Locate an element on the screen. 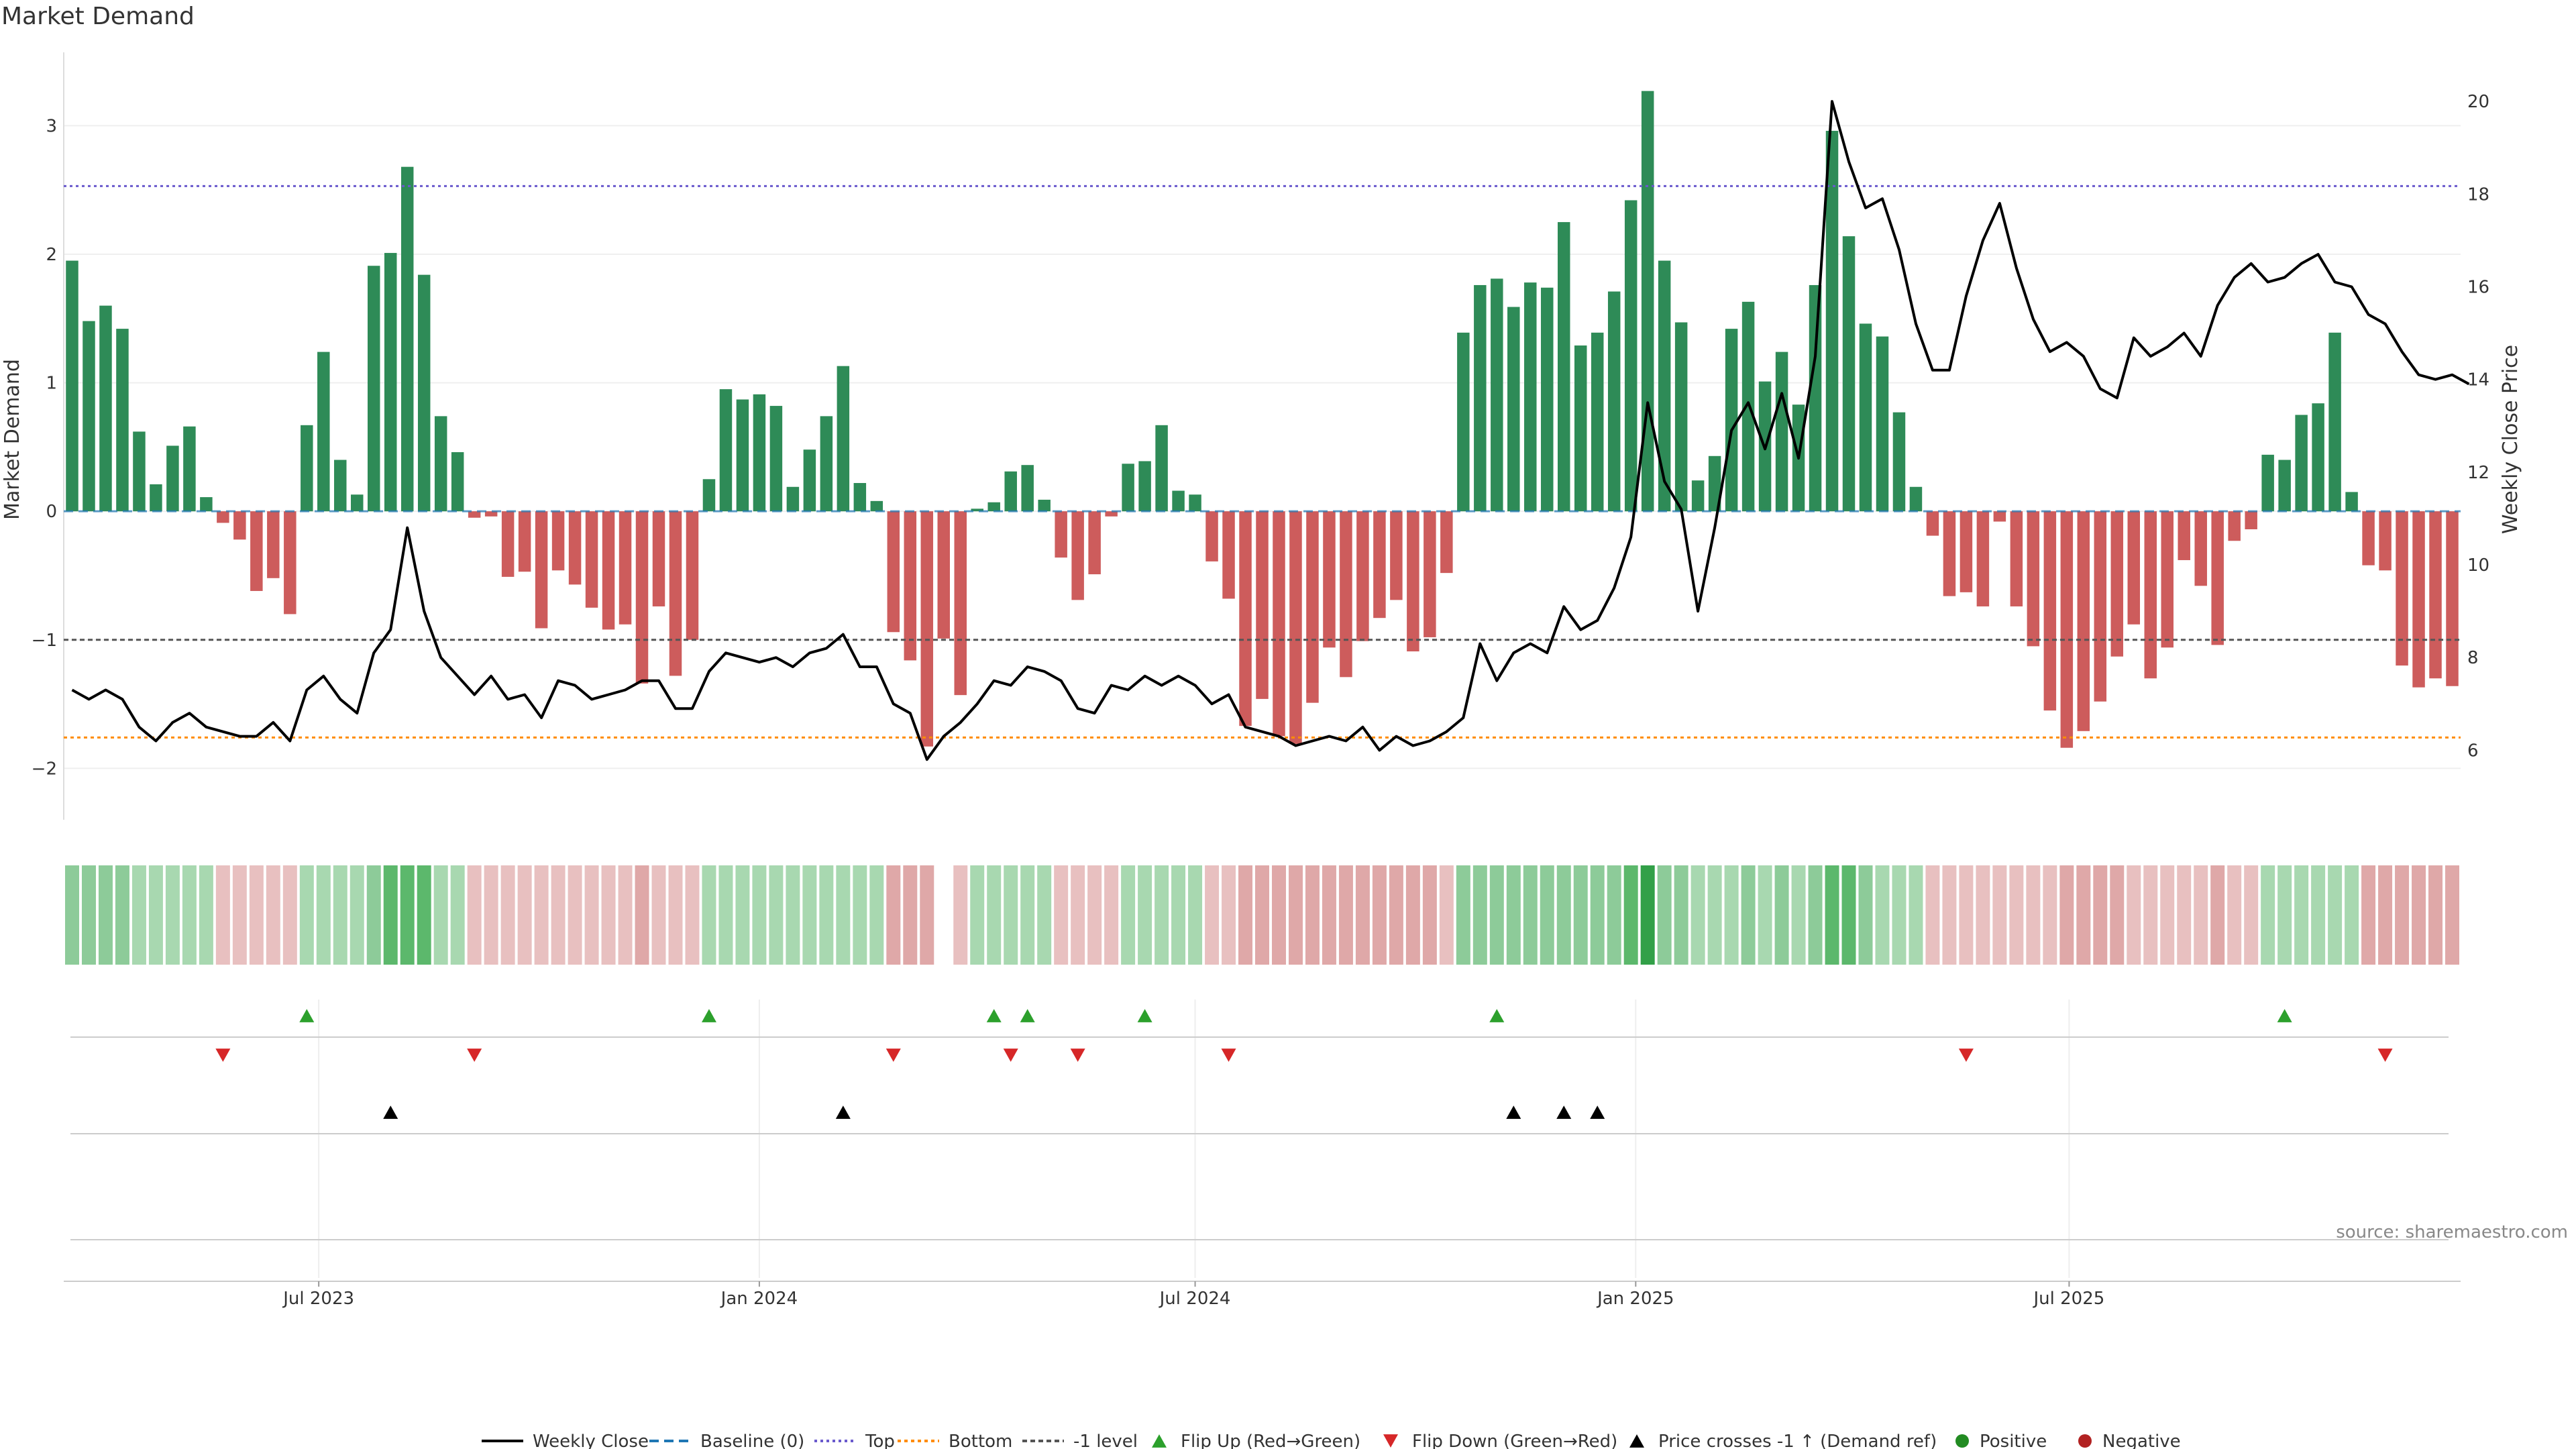 This screenshot has height=1449, width=2576. flip-up-marker is located at coordinates (2284, 1015).